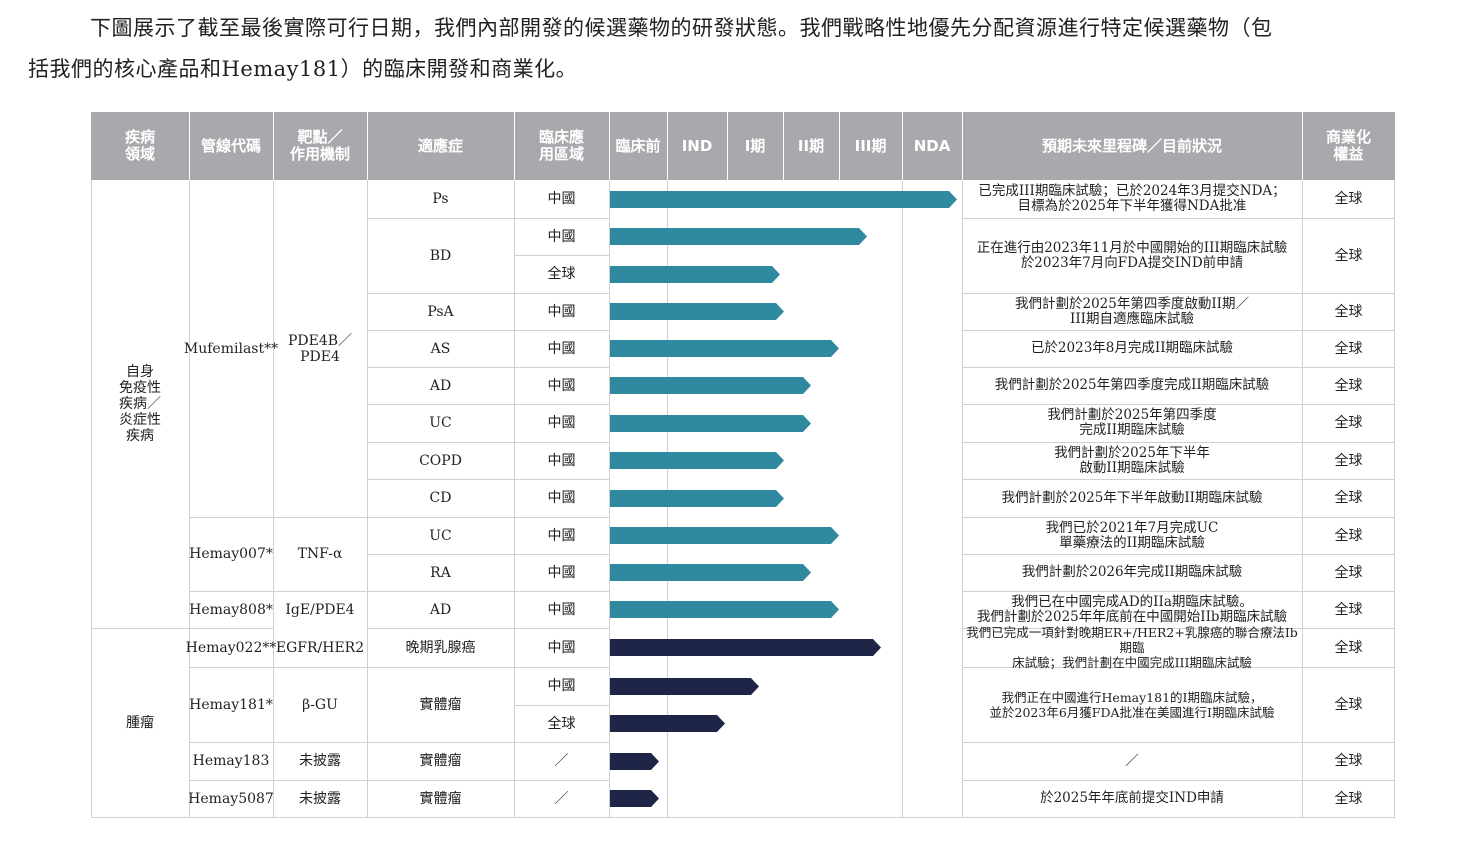 The height and width of the screenshot is (844, 1470). What do you see at coordinates (1132, 572) in the screenshot?
I see `milestone-ra: 我們計劃於2026年完成II期臨床試驗` at bounding box center [1132, 572].